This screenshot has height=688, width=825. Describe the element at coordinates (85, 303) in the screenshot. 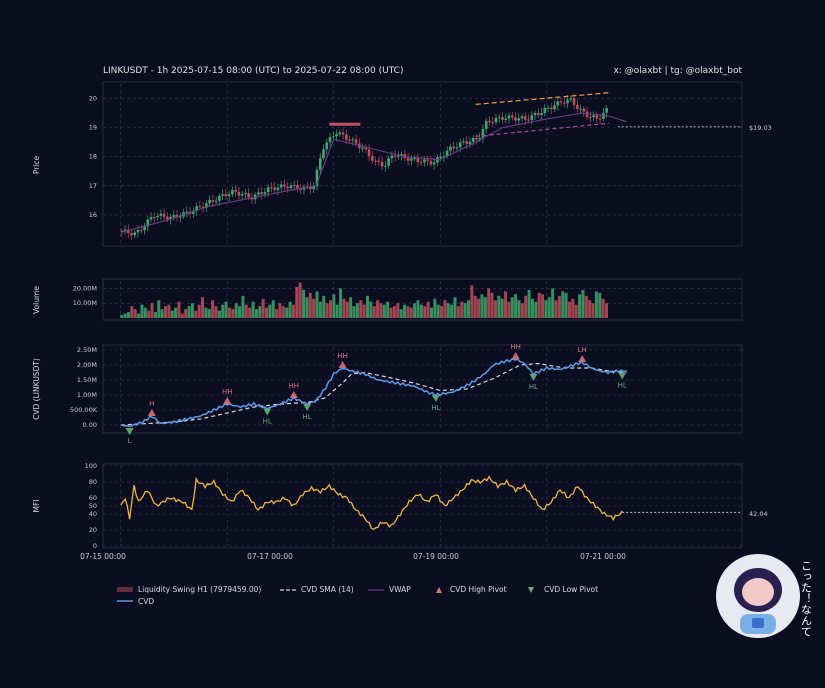

I see `y-tick-label: 10.00M` at that location.